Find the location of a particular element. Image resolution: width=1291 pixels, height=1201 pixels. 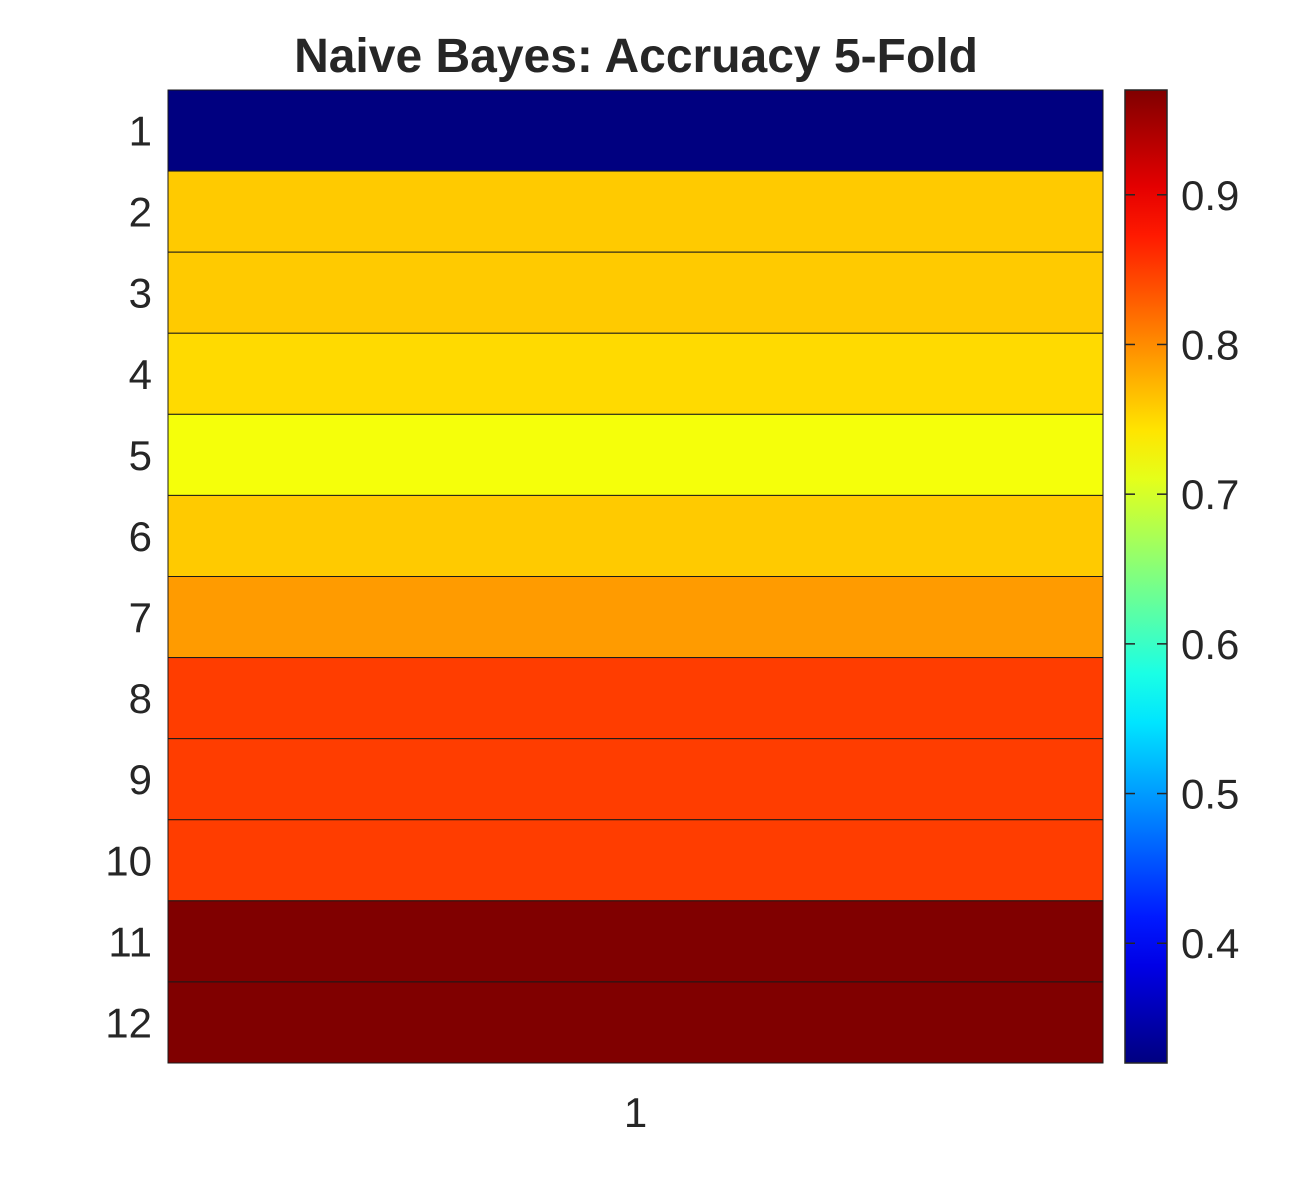

y-tick-label: 4 is located at coordinates (140, 374).